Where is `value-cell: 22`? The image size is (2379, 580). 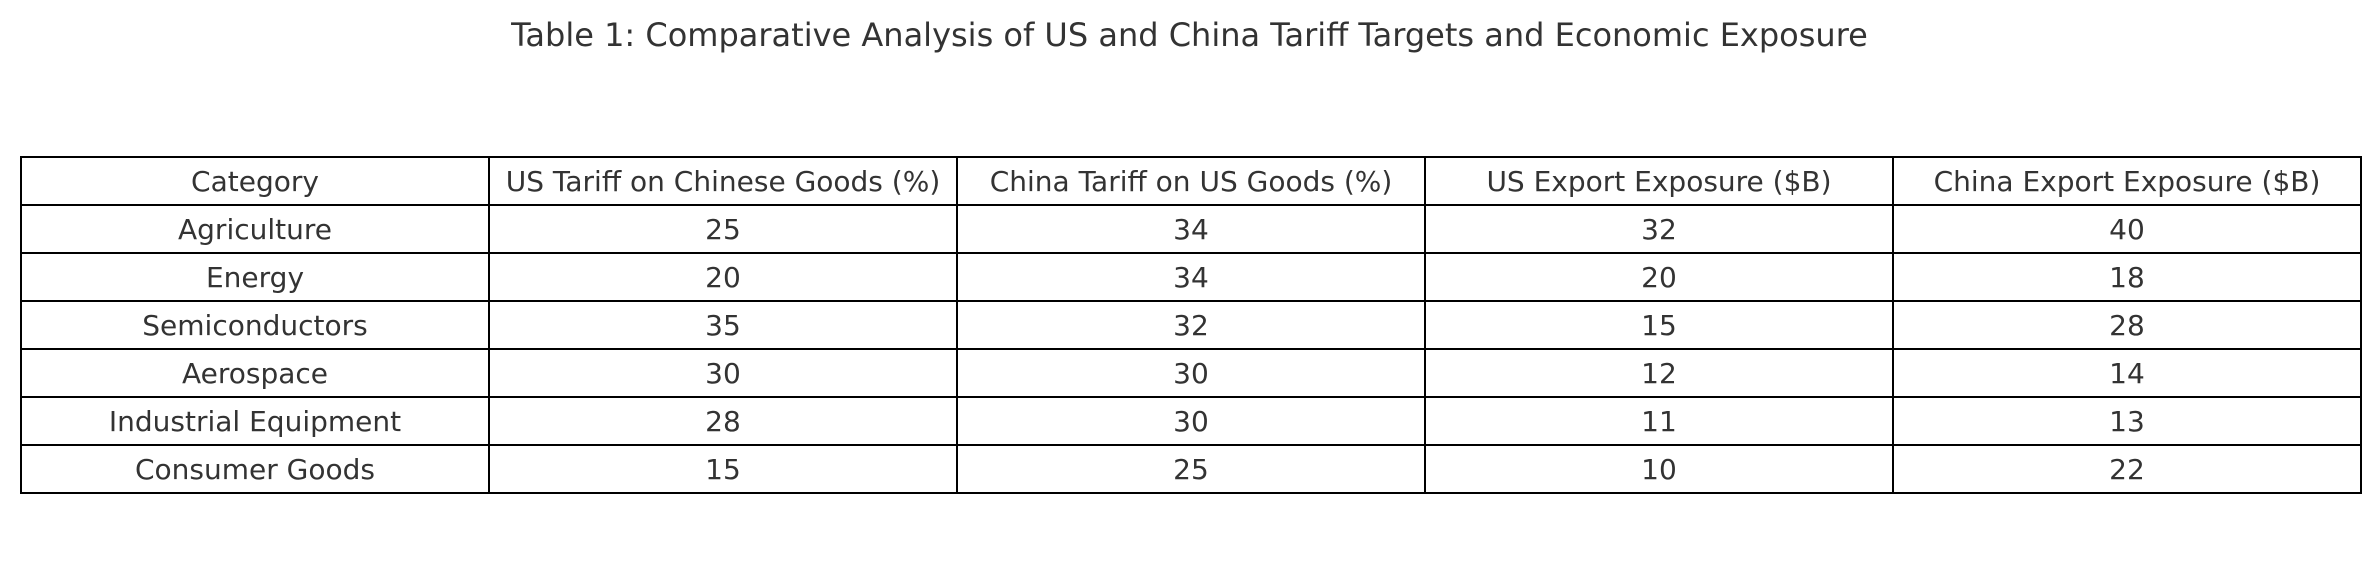 value-cell: 22 is located at coordinates (2127, 469).